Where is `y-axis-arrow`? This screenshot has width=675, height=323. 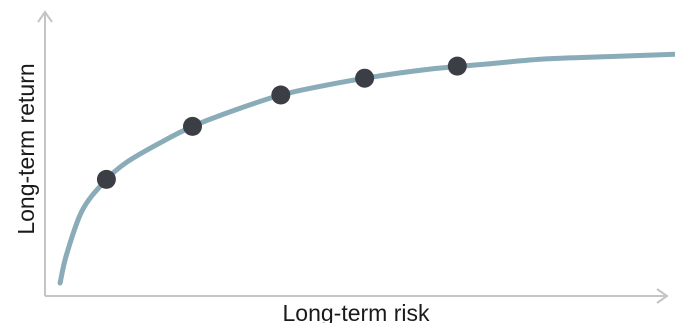 y-axis-arrow is located at coordinates (45, 16).